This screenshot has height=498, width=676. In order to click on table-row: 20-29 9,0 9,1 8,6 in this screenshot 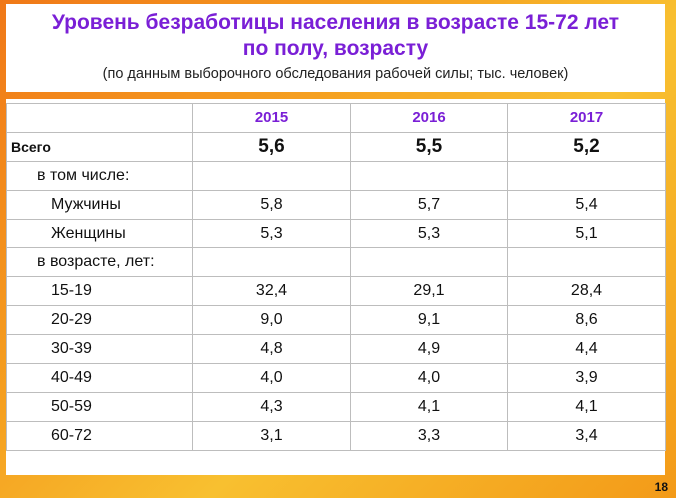, I will do `click(336, 320)`.